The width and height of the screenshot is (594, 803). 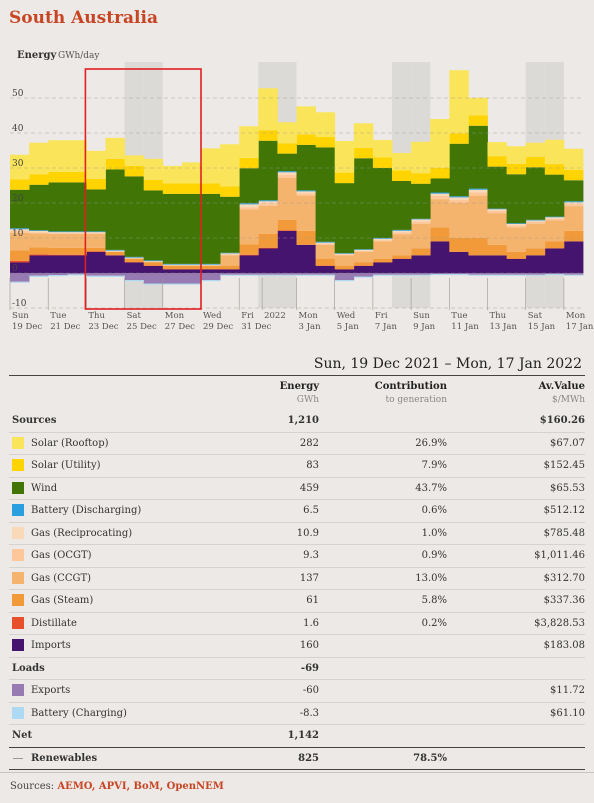 I want to click on table-row: Battery (Discharging) 6.5 0.6% $512.12, so click(x=297, y=511).